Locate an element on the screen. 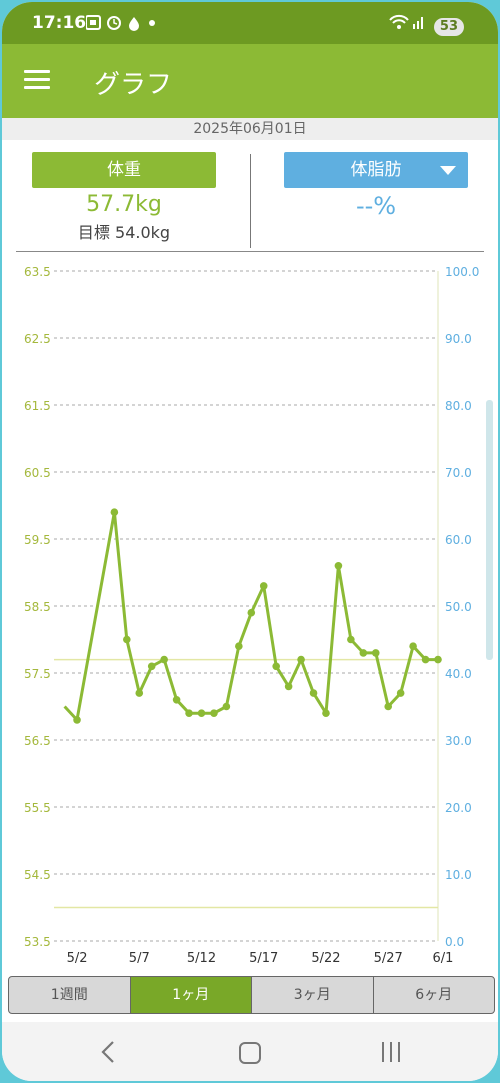 This screenshot has height=1083, width=500. y-left-tick-label: 60.5 is located at coordinates (37, 473).